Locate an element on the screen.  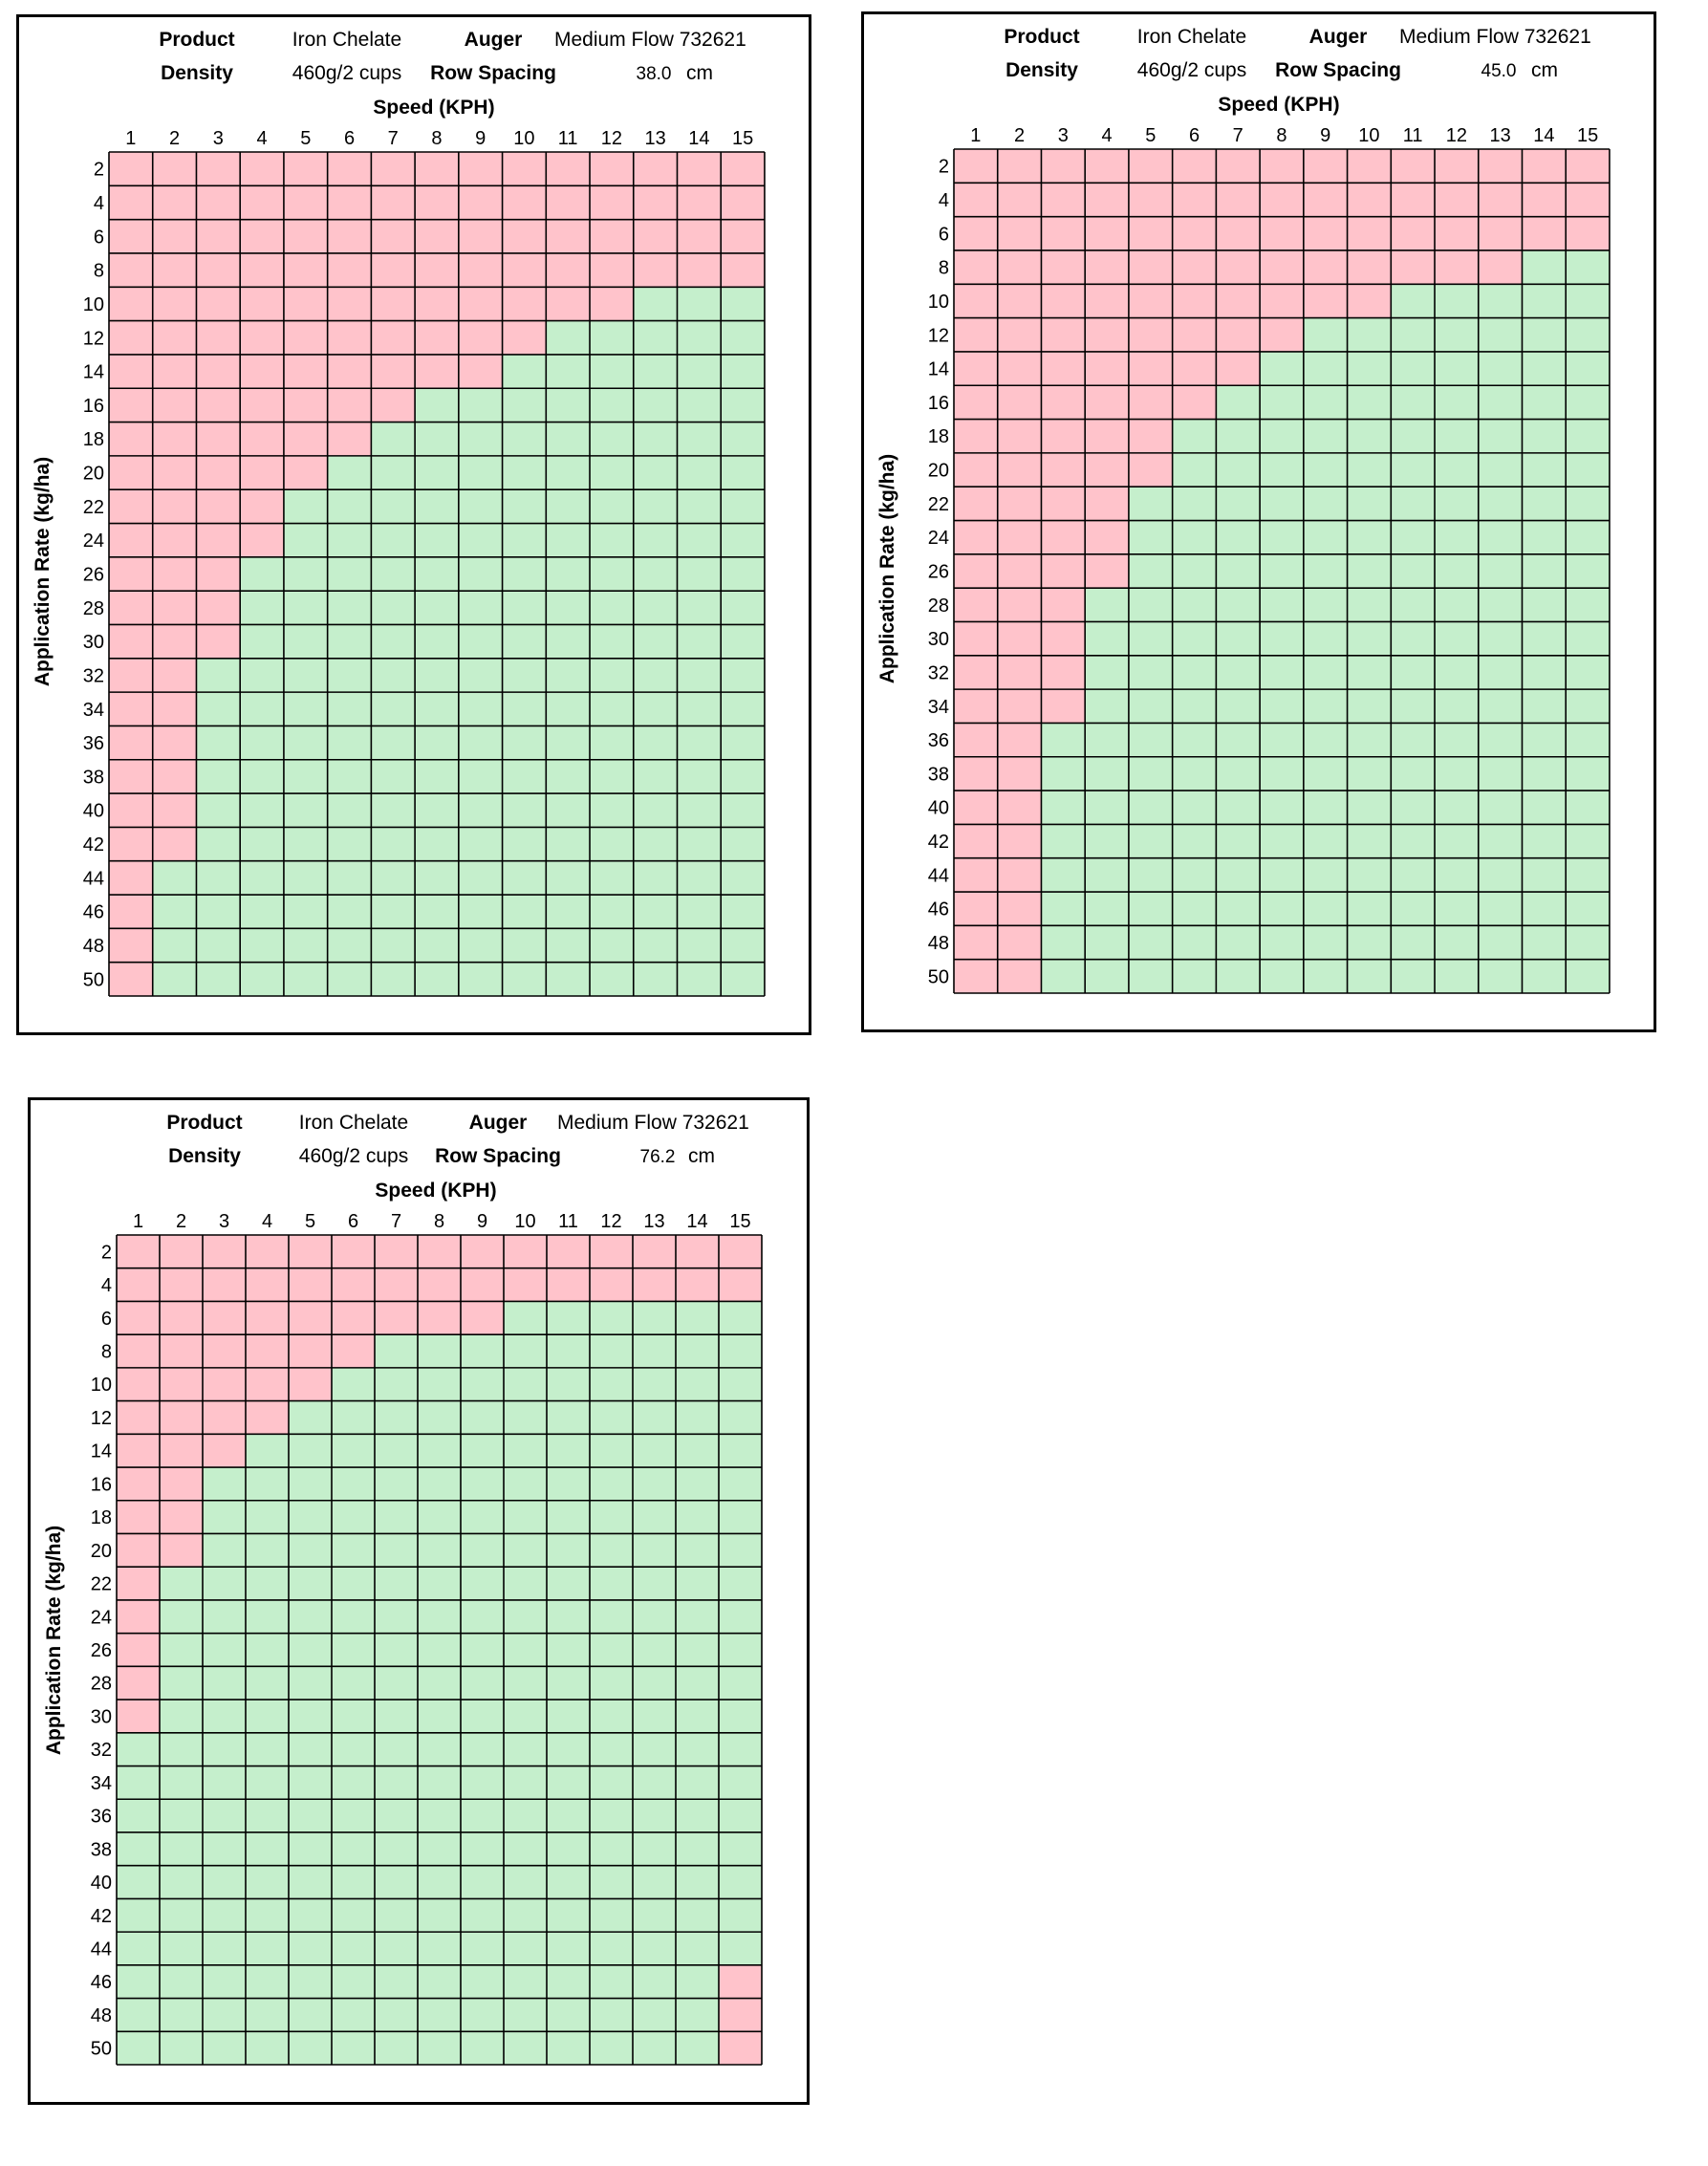
x-tick-label: 5 is located at coordinates (310, 1221).